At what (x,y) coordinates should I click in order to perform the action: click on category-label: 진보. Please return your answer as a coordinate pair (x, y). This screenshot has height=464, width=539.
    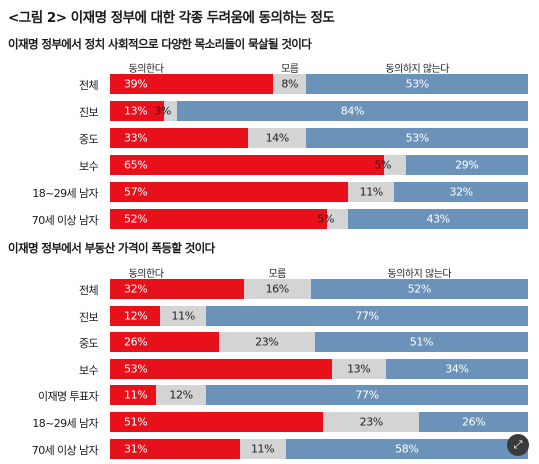
    Looking at the image, I should click on (88, 317).